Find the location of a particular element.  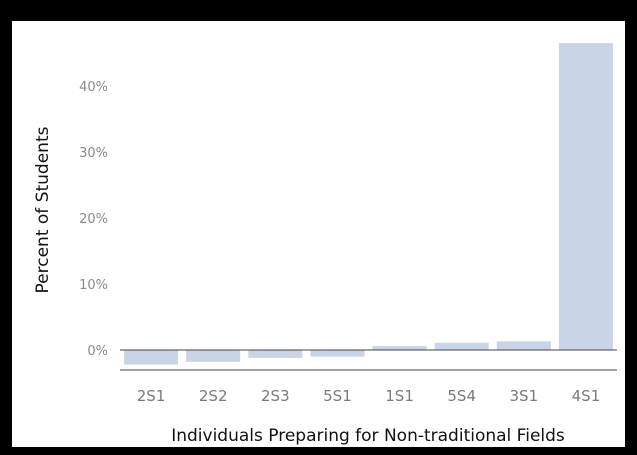

bar-3S1 is located at coordinates (523, 345).